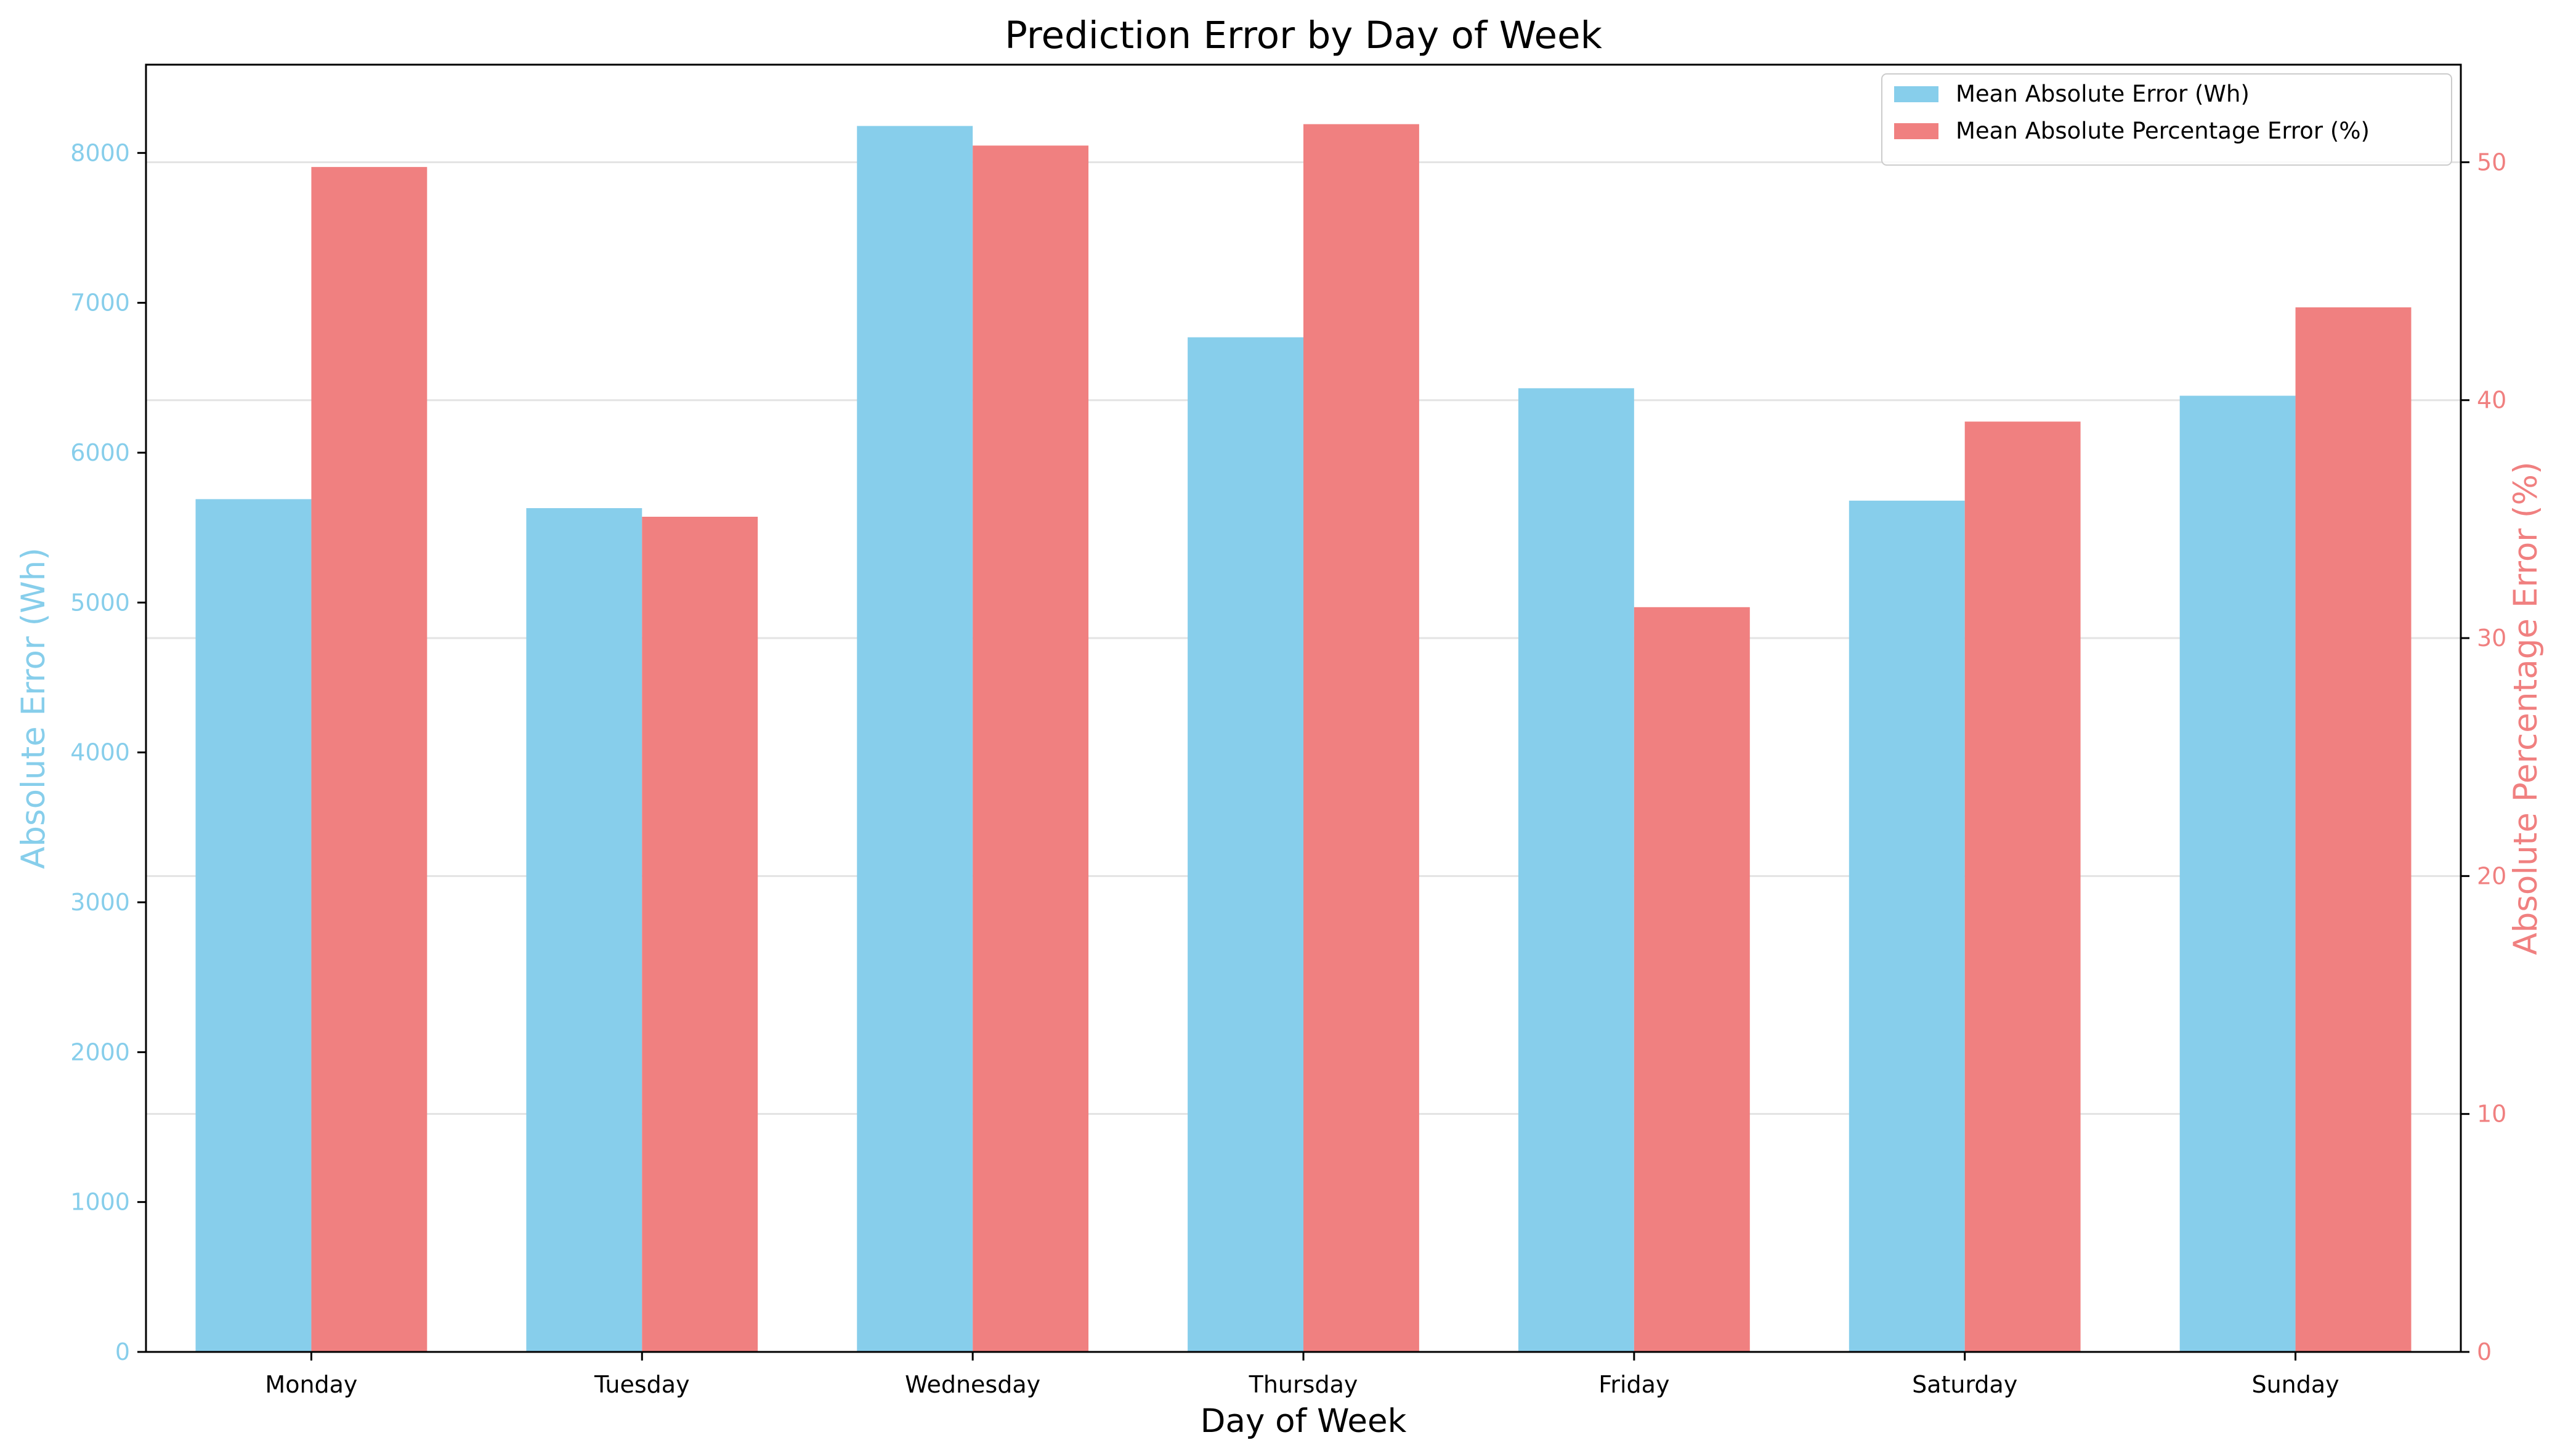  Describe the element at coordinates (1304, 35) in the screenshot. I see `chart-title: Prediction Error by Day of Week` at that location.